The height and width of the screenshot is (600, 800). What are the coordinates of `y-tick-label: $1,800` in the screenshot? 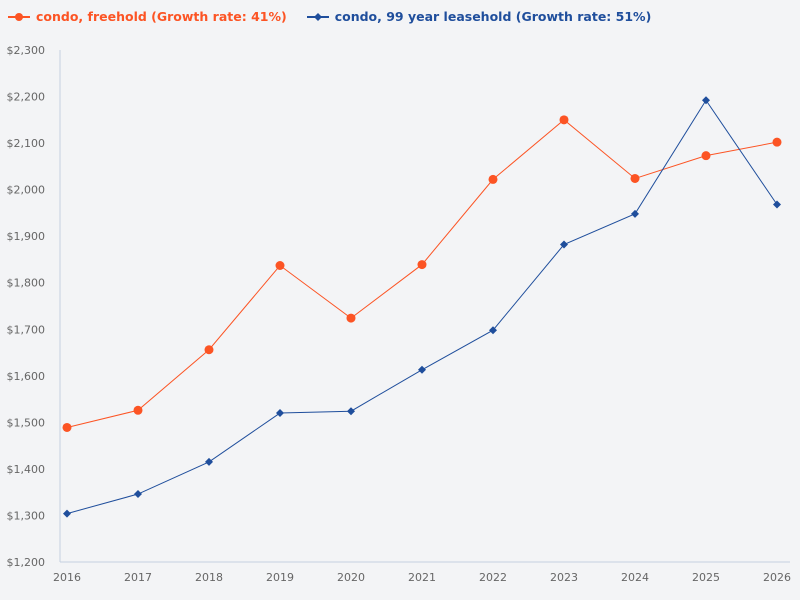 It's located at (26, 283).